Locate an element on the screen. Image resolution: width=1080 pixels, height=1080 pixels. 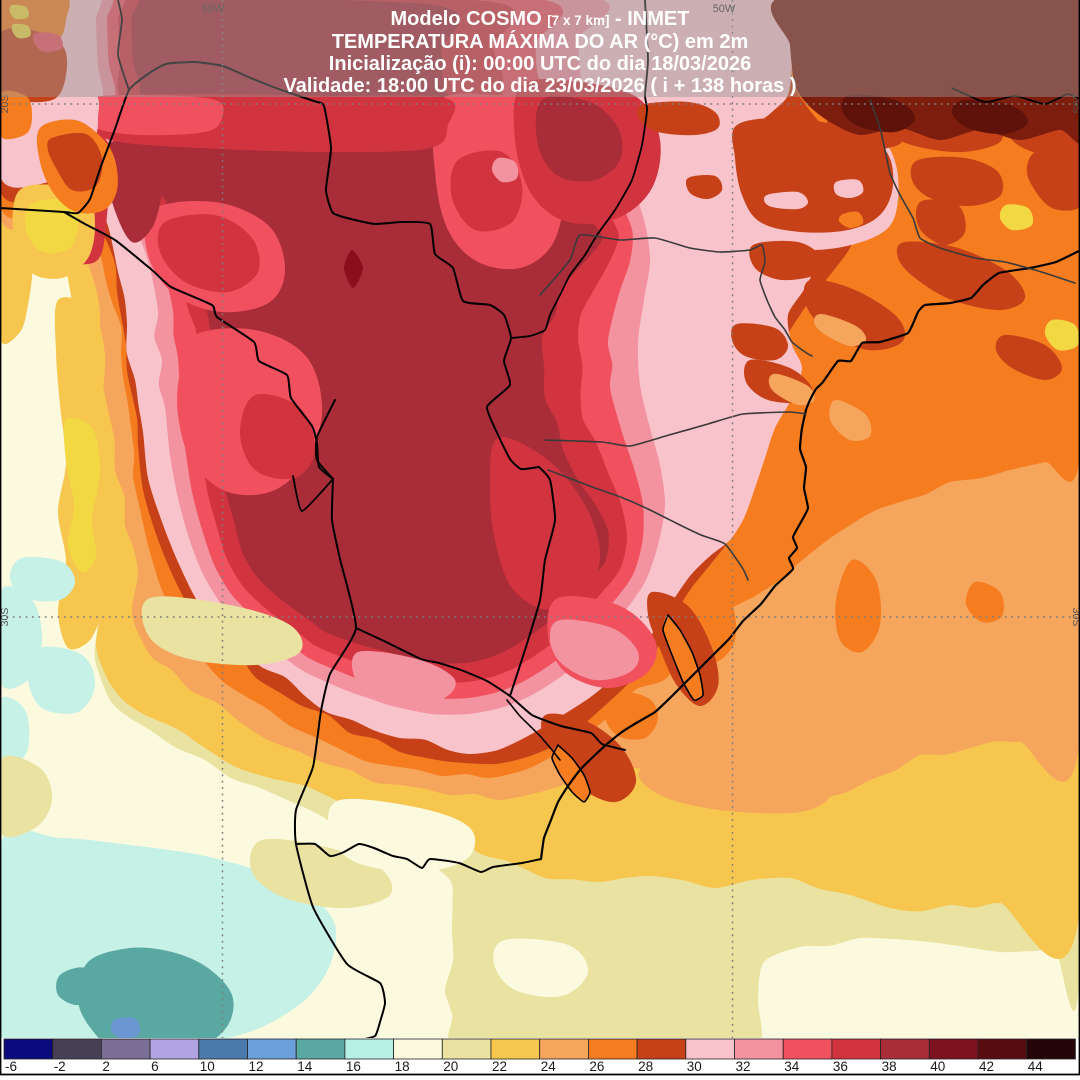
svg-text:Modelo COSMO [7 x 7 km] - INME: Modelo COSMO [7 x 7 km] - INMET is located at coordinates (540, 19).